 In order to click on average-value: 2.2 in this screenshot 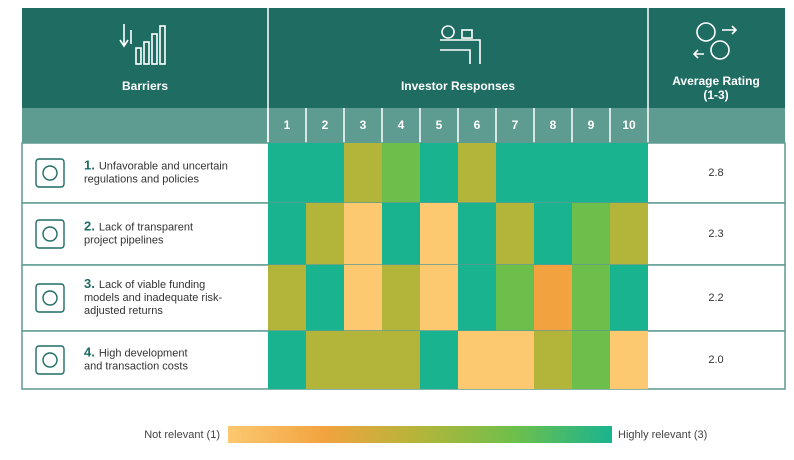, I will do `click(715, 298)`.